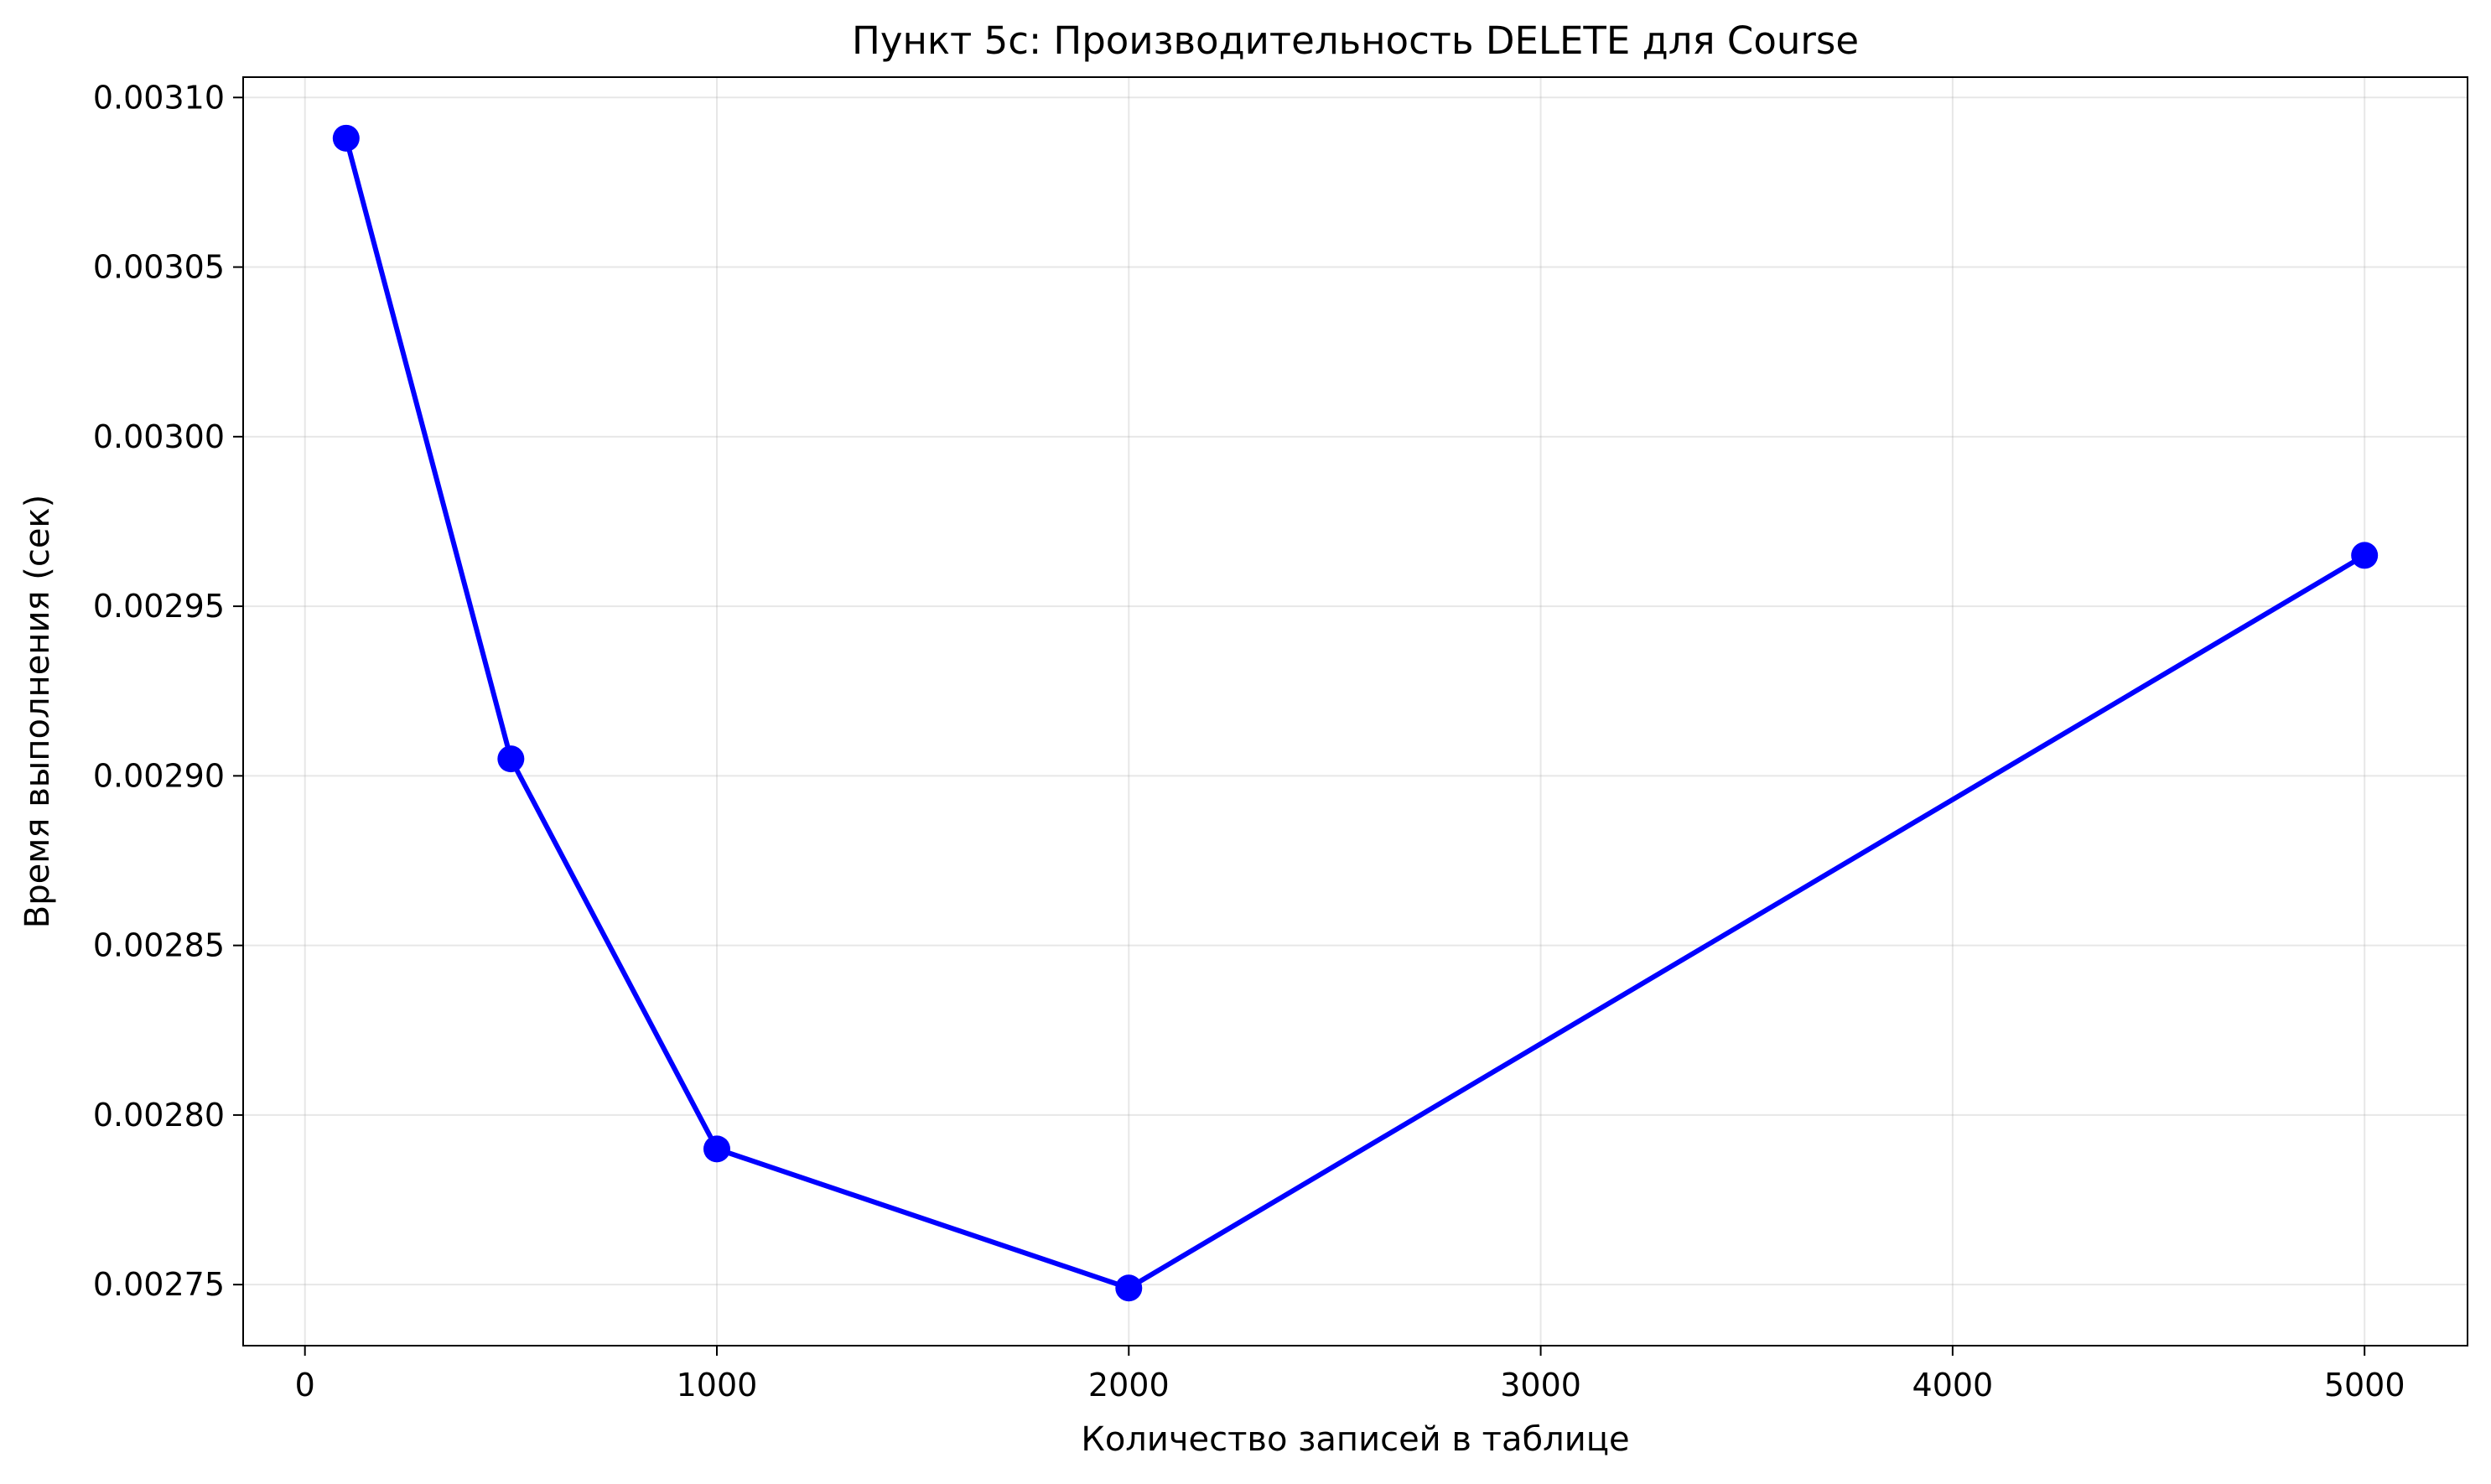 Image resolution: width=2491 pixels, height=1484 pixels. What do you see at coordinates (1355, 1439) in the screenshot?
I see `x-axis-label: Количество записей в таблице` at bounding box center [1355, 1439].